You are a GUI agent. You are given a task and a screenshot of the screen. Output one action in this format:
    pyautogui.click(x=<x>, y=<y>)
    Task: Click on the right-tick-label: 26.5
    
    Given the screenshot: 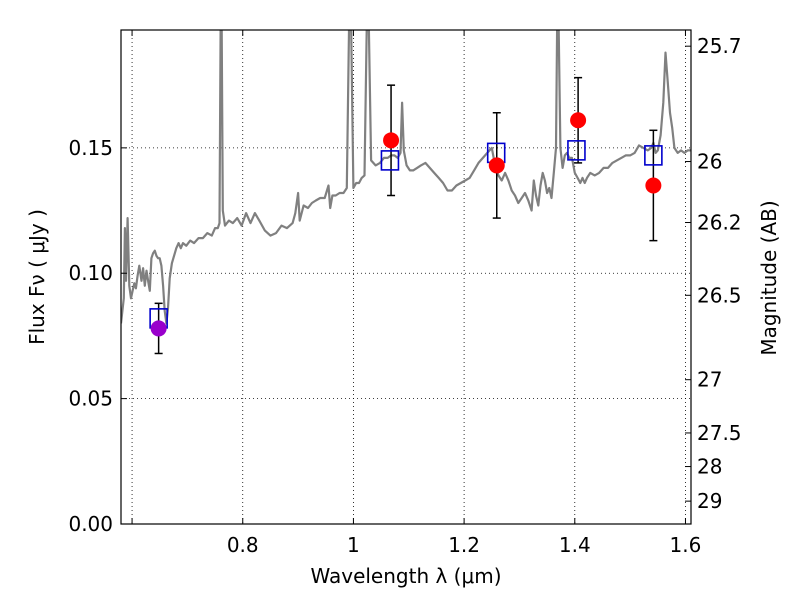 What is the action you would take?
    pyautogui.click(x=719, y=295)
    